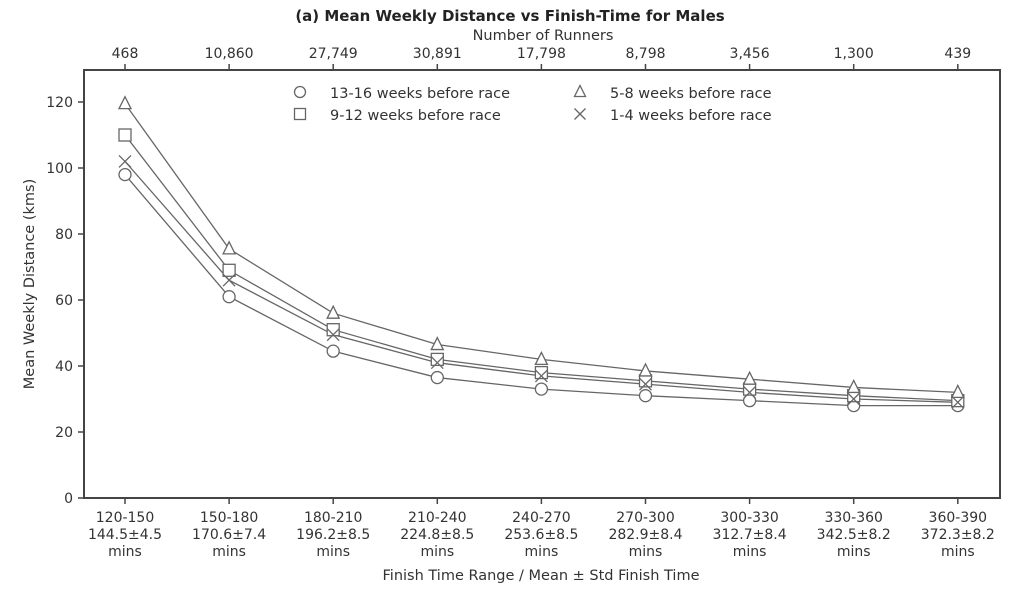 The height and width of the screenshot is (598, 1024). I want to click on x-tick-range: 150-180, so click(229, 518).